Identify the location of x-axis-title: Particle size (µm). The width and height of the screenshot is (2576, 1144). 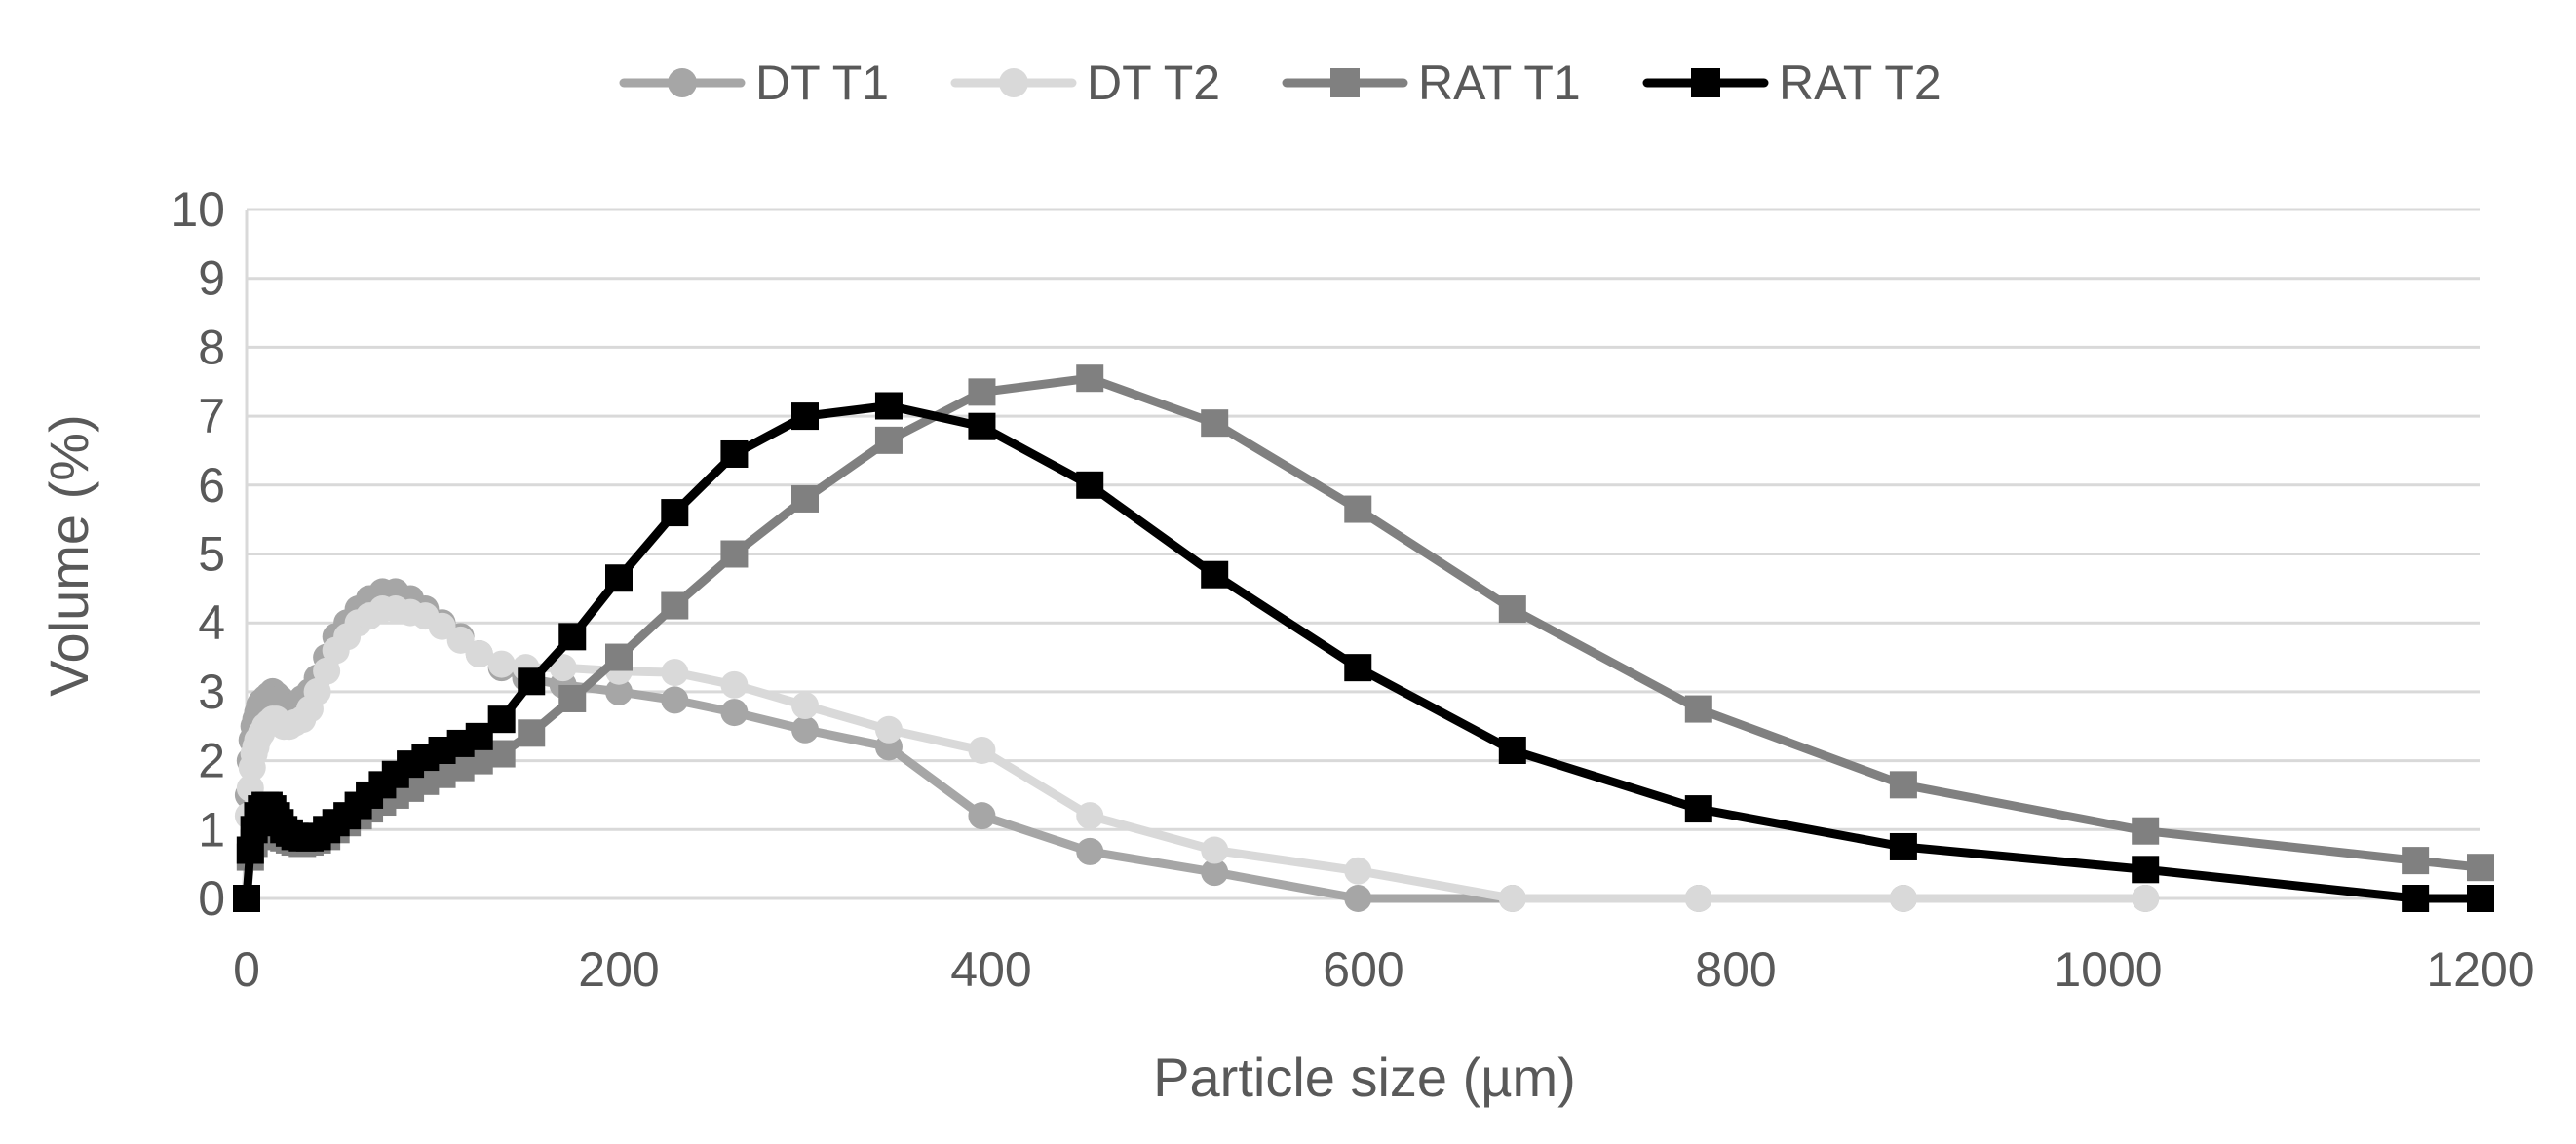
(1364, 1077).